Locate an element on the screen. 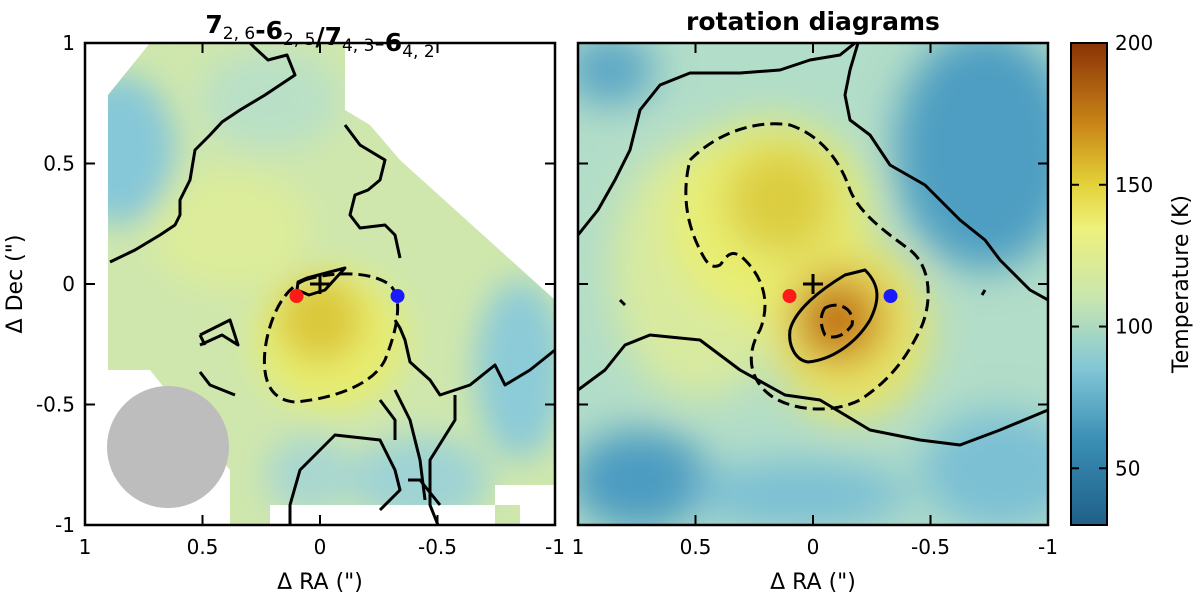 This screenshot has height=599, width=1200. left-title-sub-1: 2, 5 is located at coordinates (299, 40).